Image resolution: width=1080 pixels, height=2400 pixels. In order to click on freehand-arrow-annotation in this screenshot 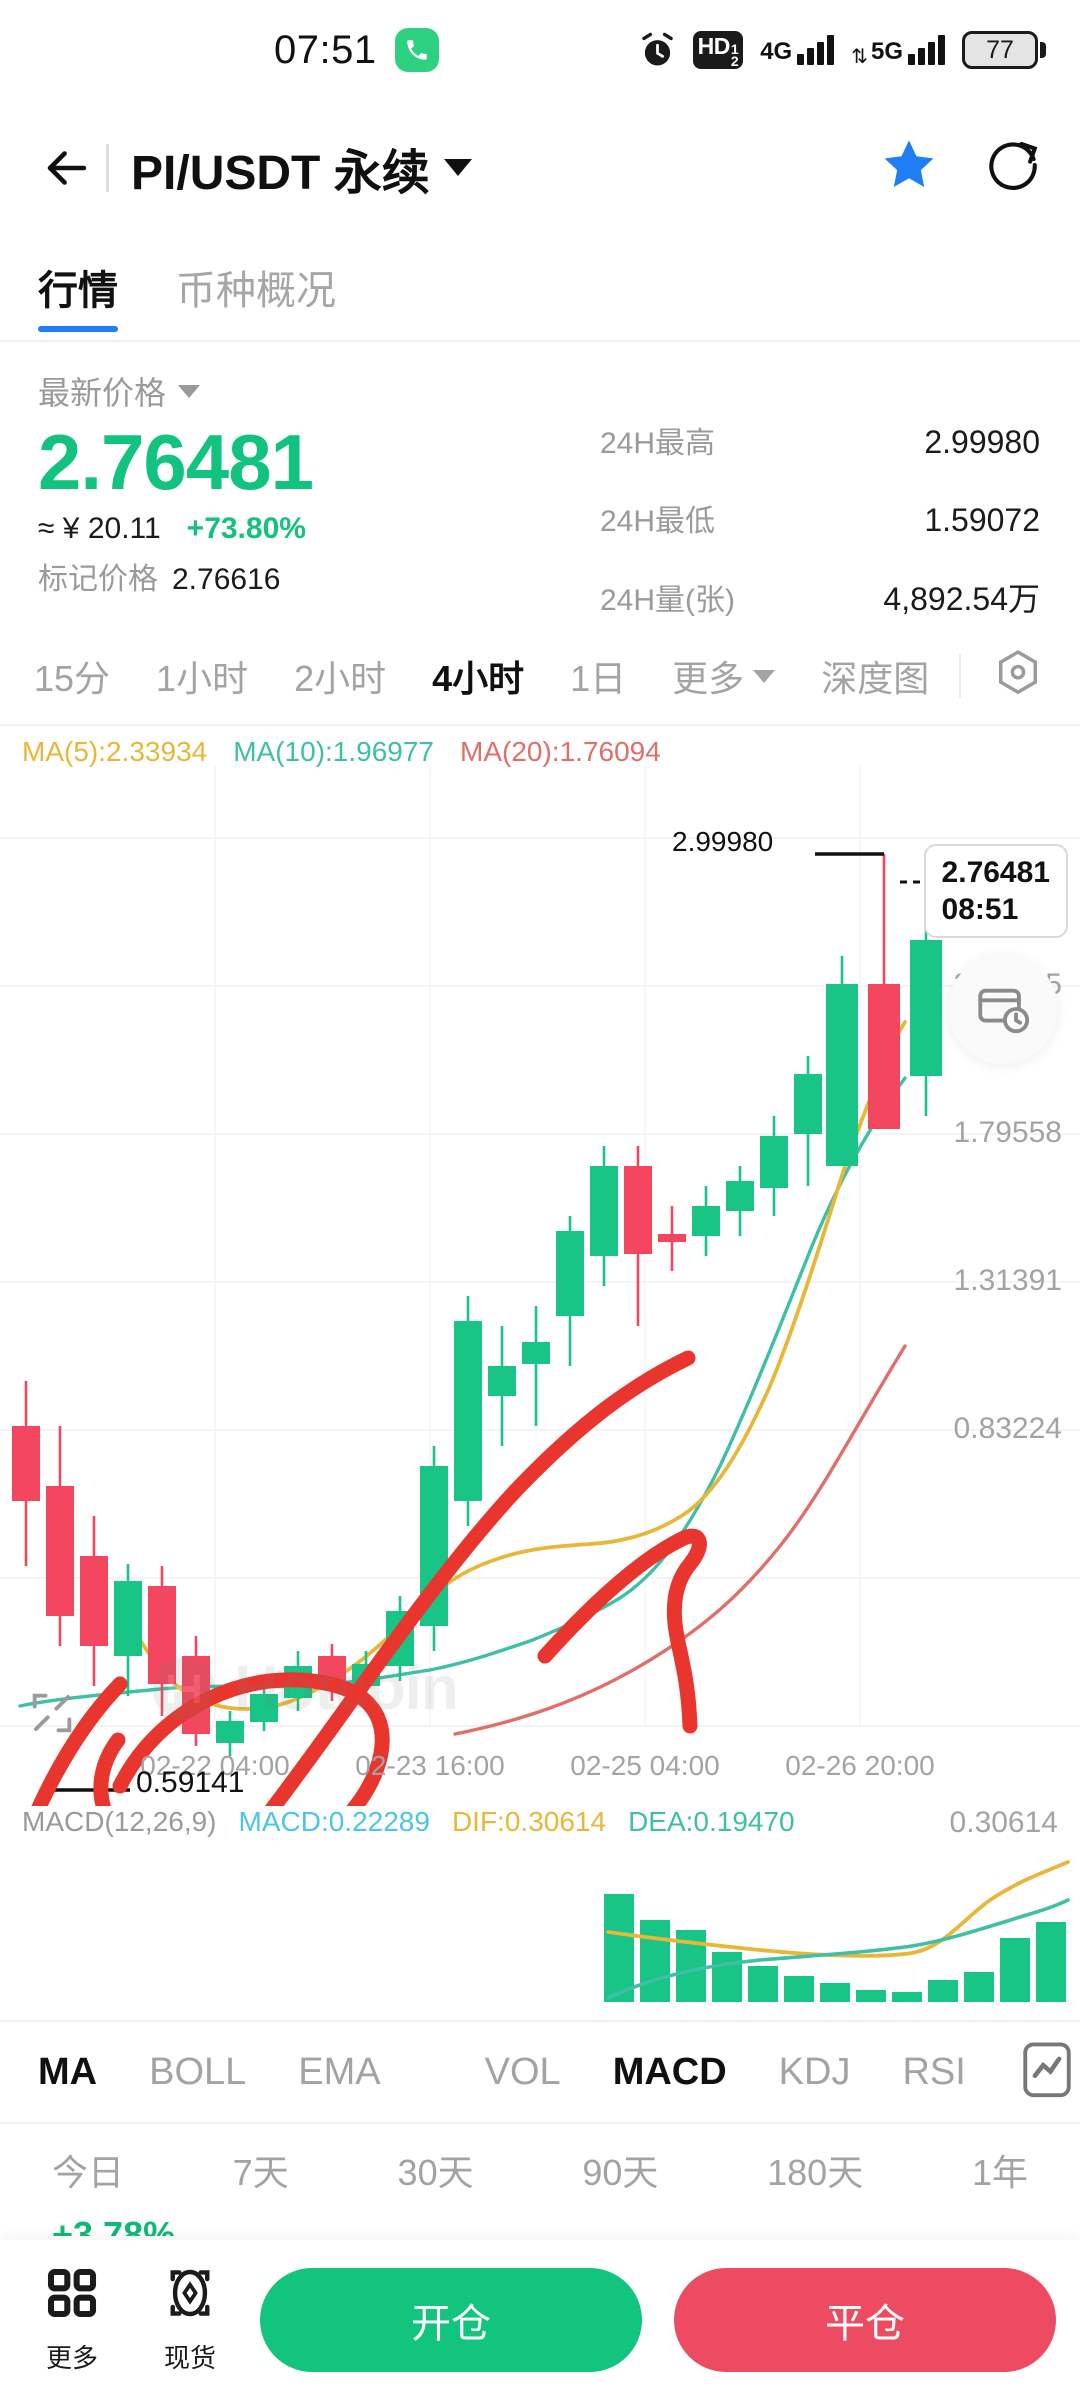, I will do `click(485, 1578)`.